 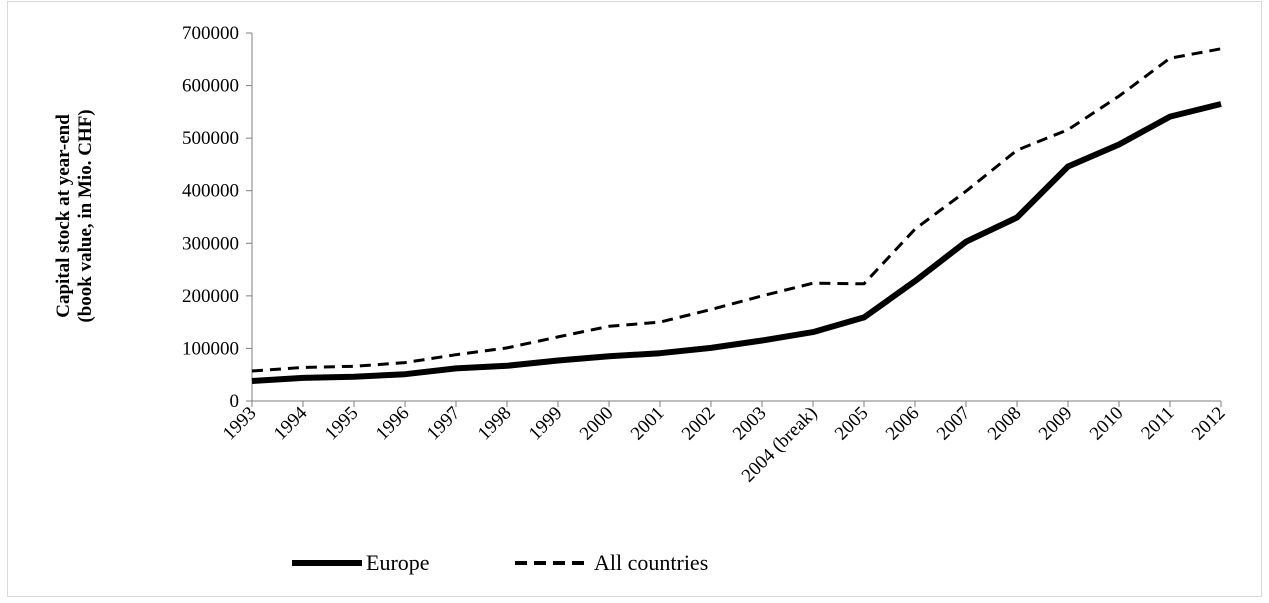 I want to click on y-tick-label: 600000, so click(x=210, y=86).